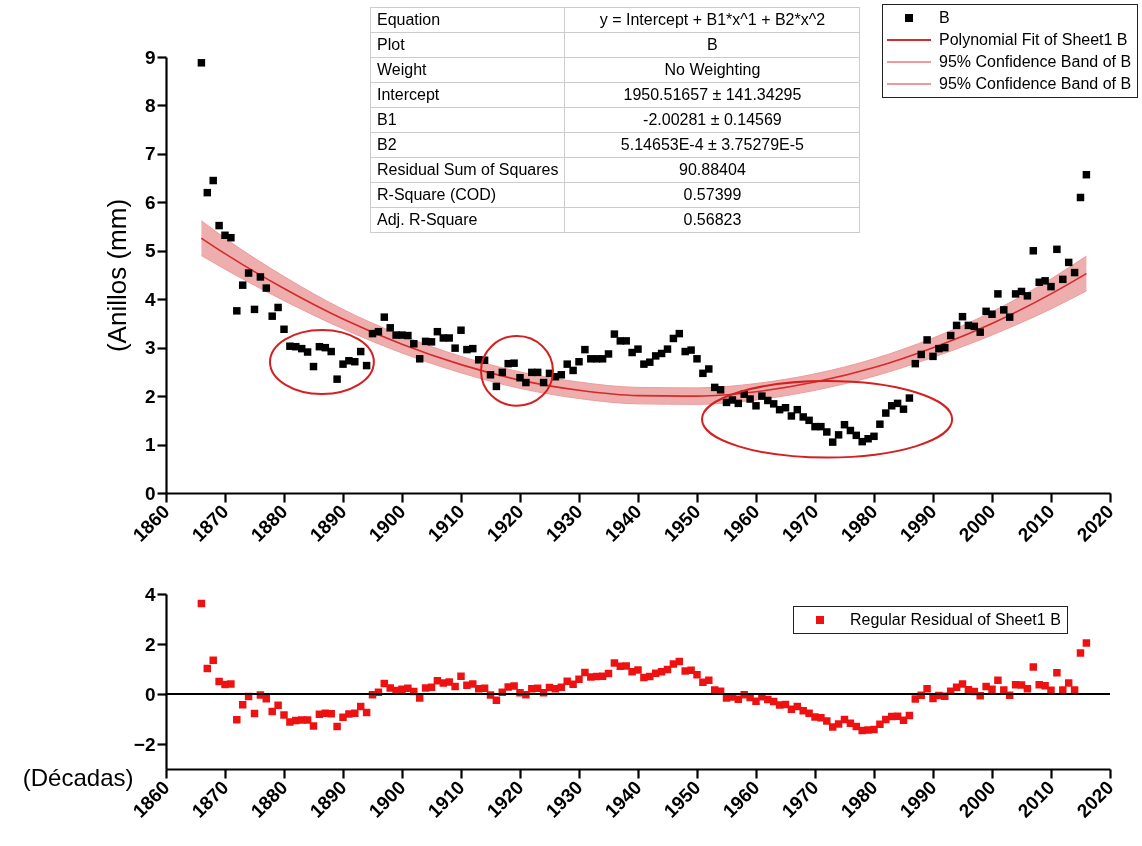 The height and width of the screenshot is (846, 1142). What do you see at coordinates (409, 19) in the screenshot?
I see `text: Equation` at bounding box center [409, 19].